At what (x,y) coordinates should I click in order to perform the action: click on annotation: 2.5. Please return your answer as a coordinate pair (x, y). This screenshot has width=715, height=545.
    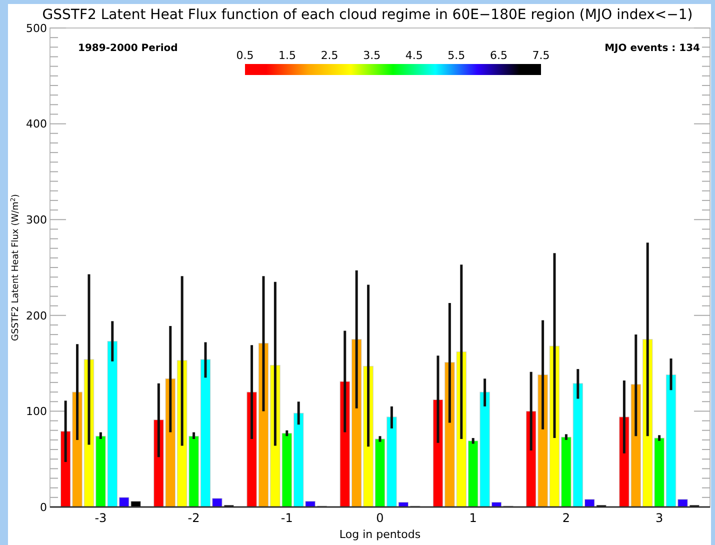
    Looking at the image, I should click on (329, 55).